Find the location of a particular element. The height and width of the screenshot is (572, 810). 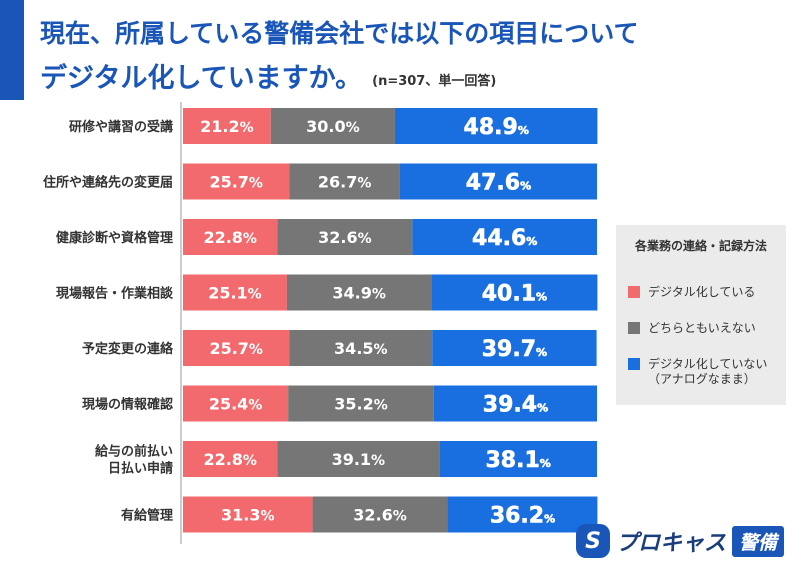

category-label: 予定変更の連絡 is located at coordinates (128, 349).